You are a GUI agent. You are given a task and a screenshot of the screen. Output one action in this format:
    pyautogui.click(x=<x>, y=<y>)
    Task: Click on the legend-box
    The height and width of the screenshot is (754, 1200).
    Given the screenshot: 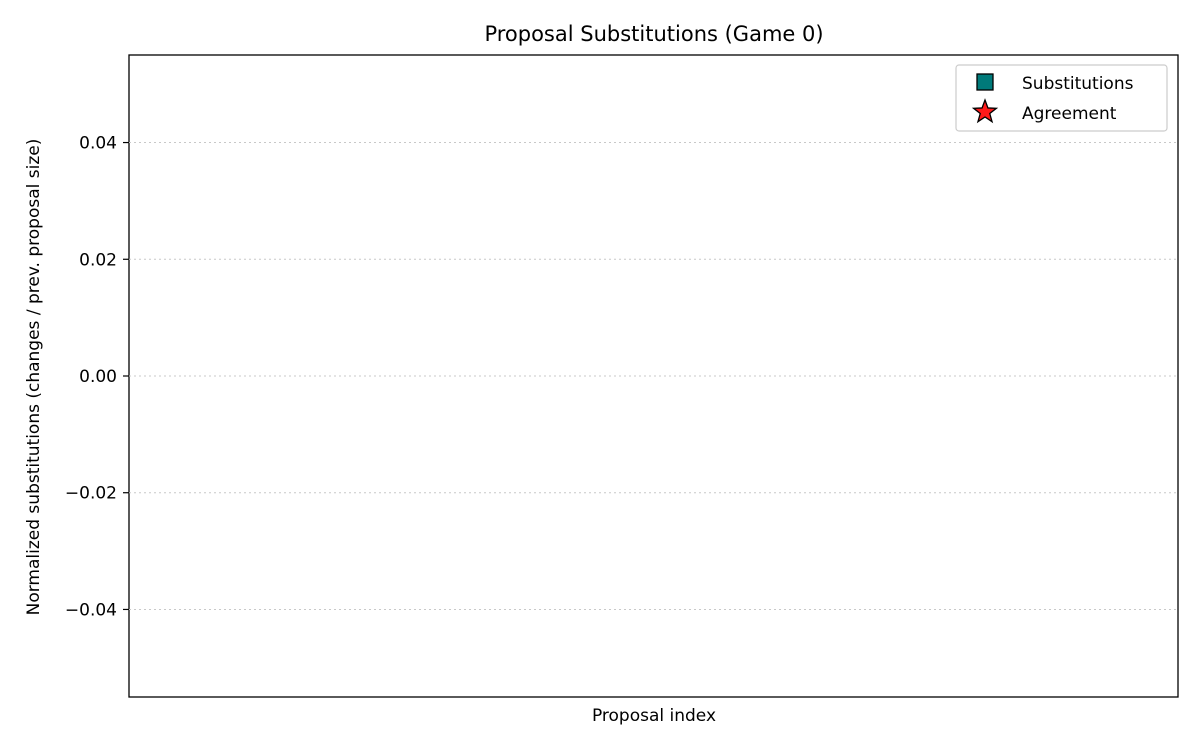 What is the action you would take?
    pyautogui.click(x=1061, y=98)
    